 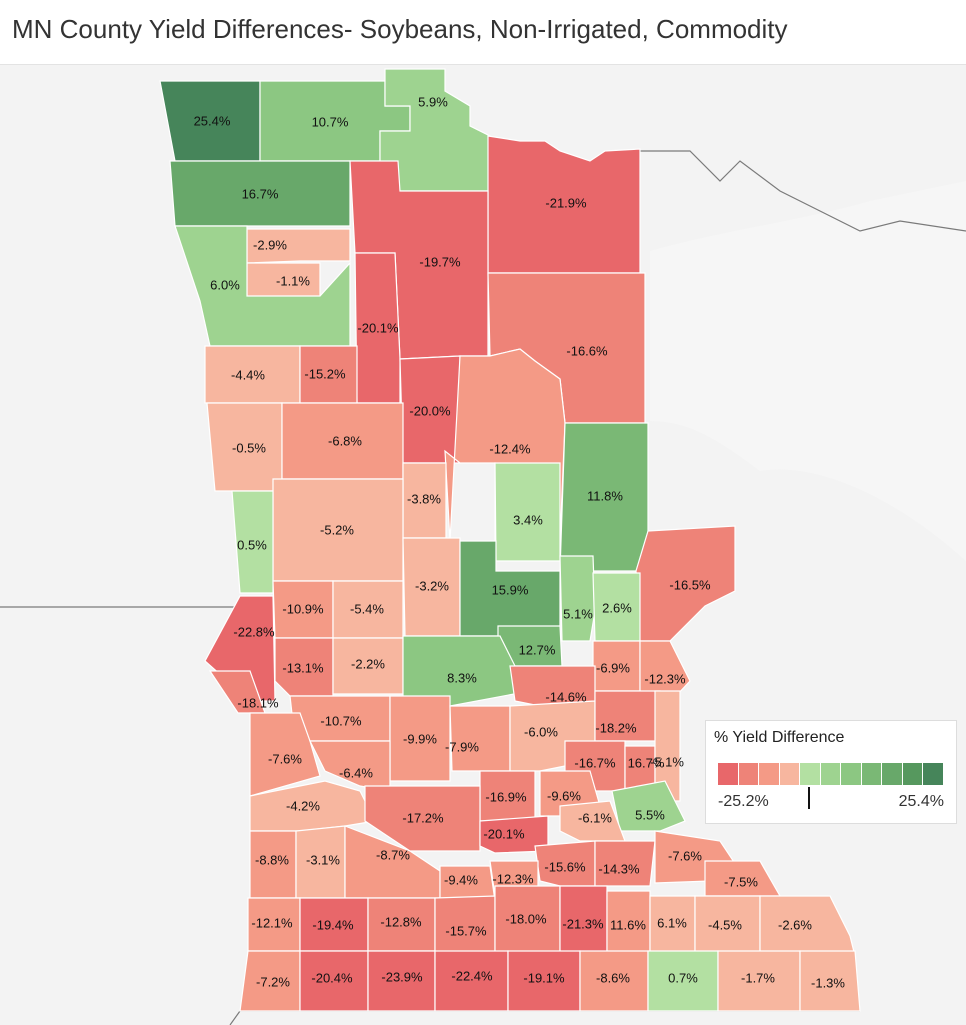 I want to click on county-value-label: -22.8%, so click(x=254, y=631).